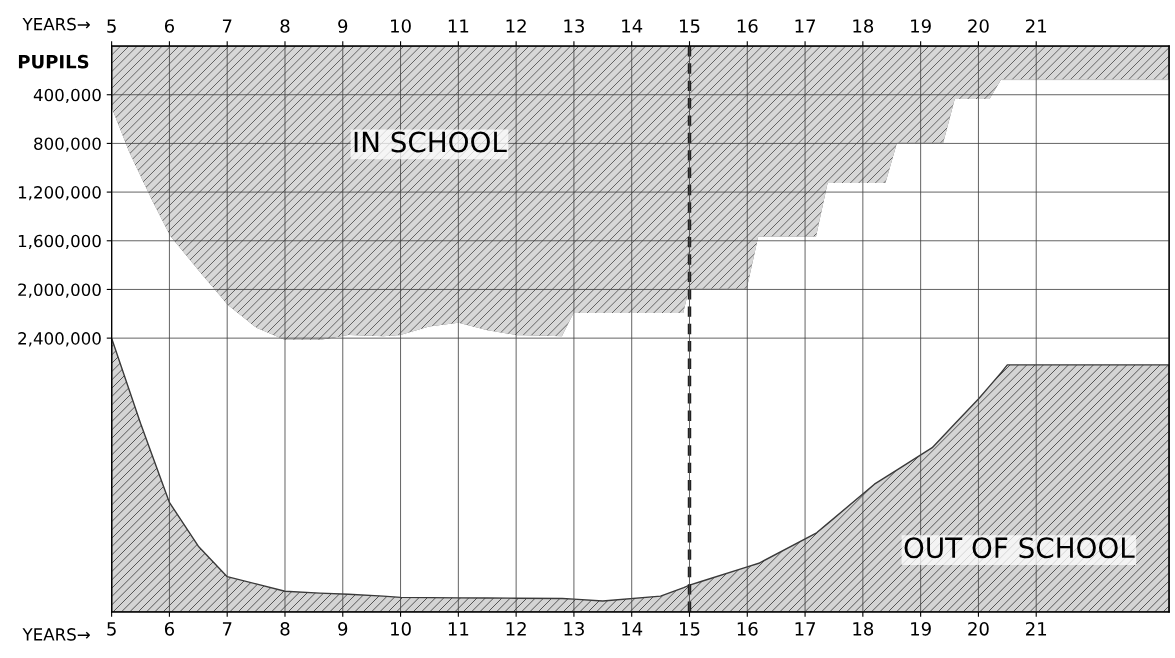 This screenshot has width=1175, height=658. Describe the element at coordinates (1036, 26) in the screenshot. I see `x2-tick-label: 21` at that location.